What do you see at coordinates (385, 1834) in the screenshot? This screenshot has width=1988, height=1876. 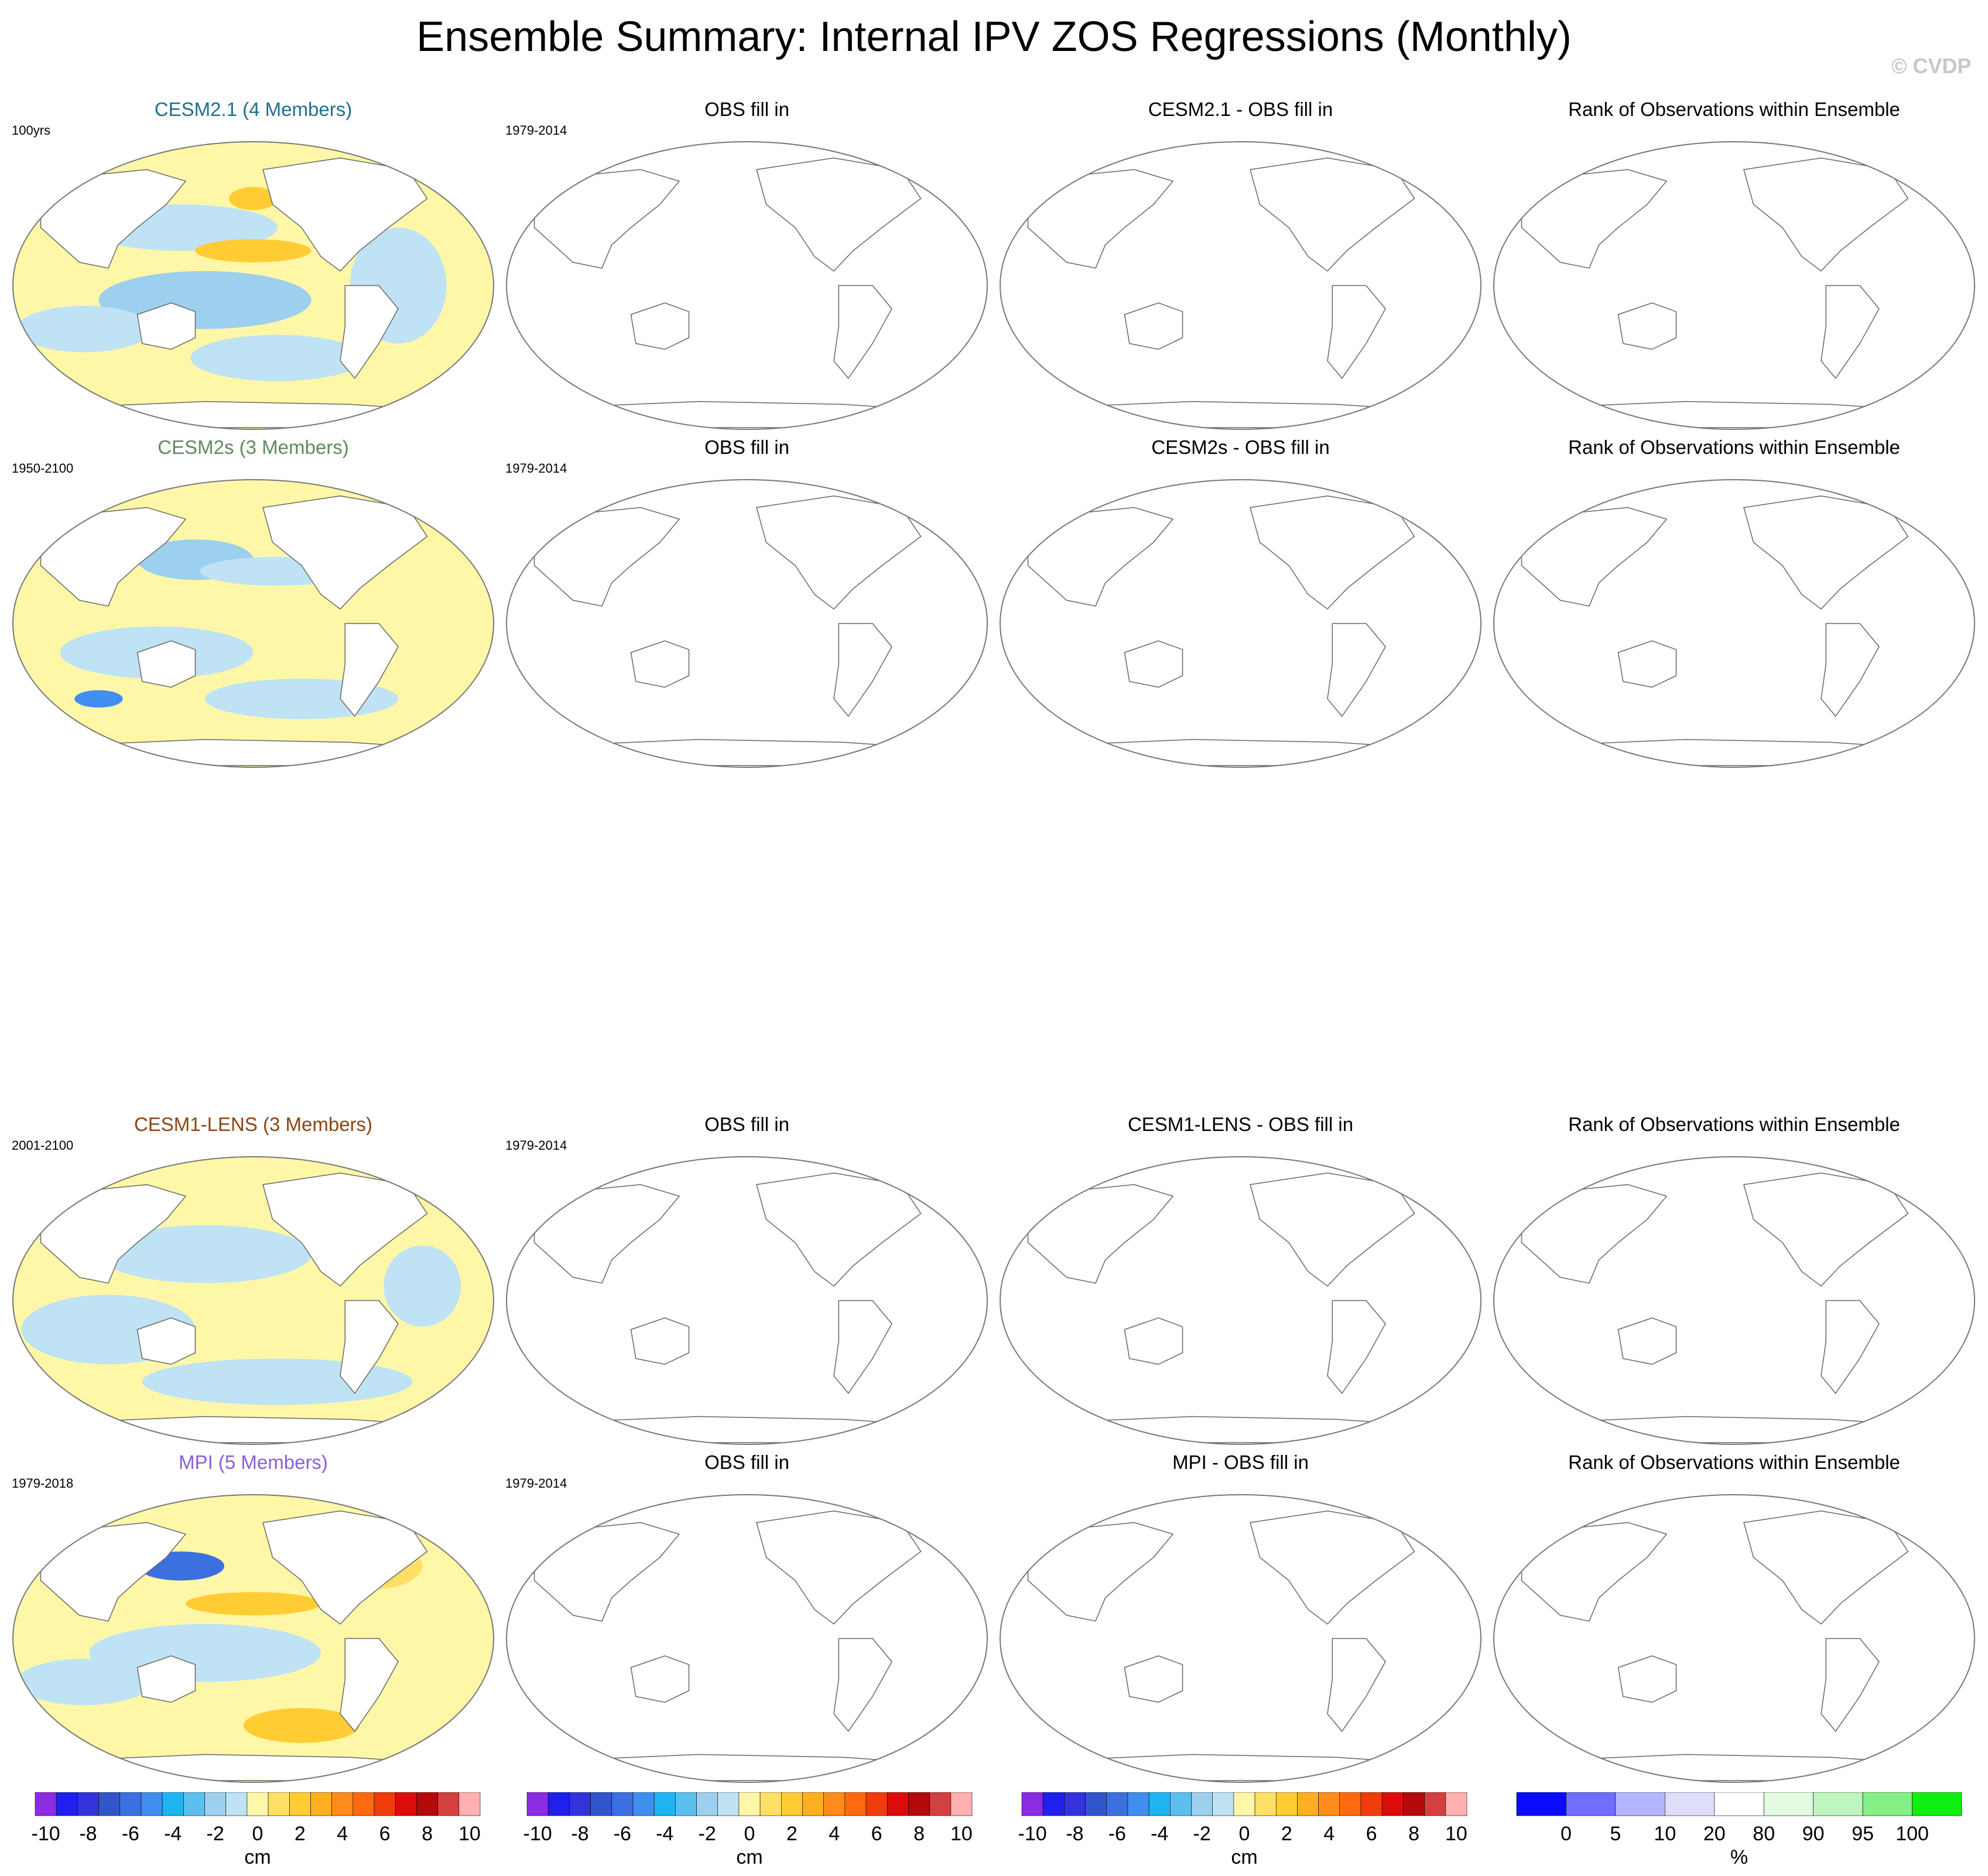 I see `colorbar-0-tick-label: 6` at bounding box center [385, 1834].